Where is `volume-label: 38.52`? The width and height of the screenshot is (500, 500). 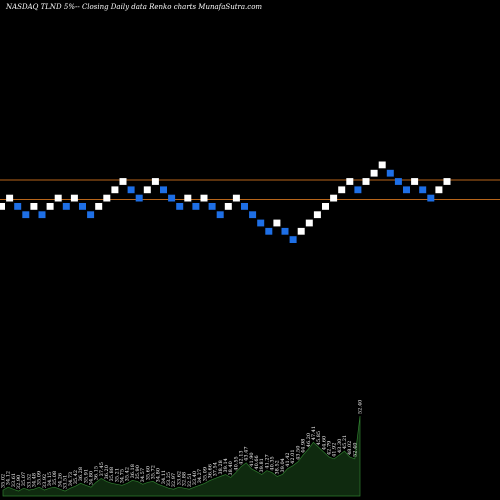 volume-label: 38.52 is located at coordinates (278, 467).